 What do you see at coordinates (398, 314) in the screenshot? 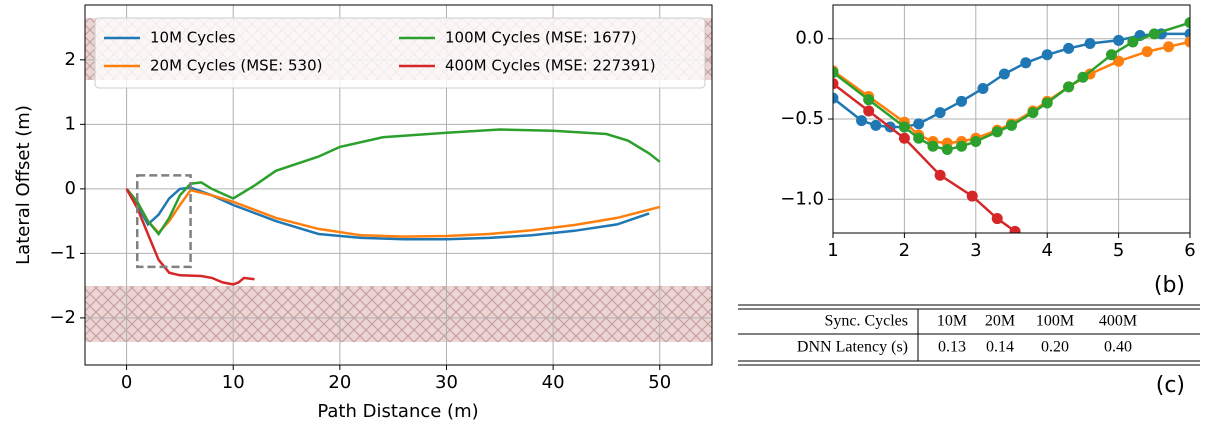
I see `obstacle` at bounding box center [398, 314].